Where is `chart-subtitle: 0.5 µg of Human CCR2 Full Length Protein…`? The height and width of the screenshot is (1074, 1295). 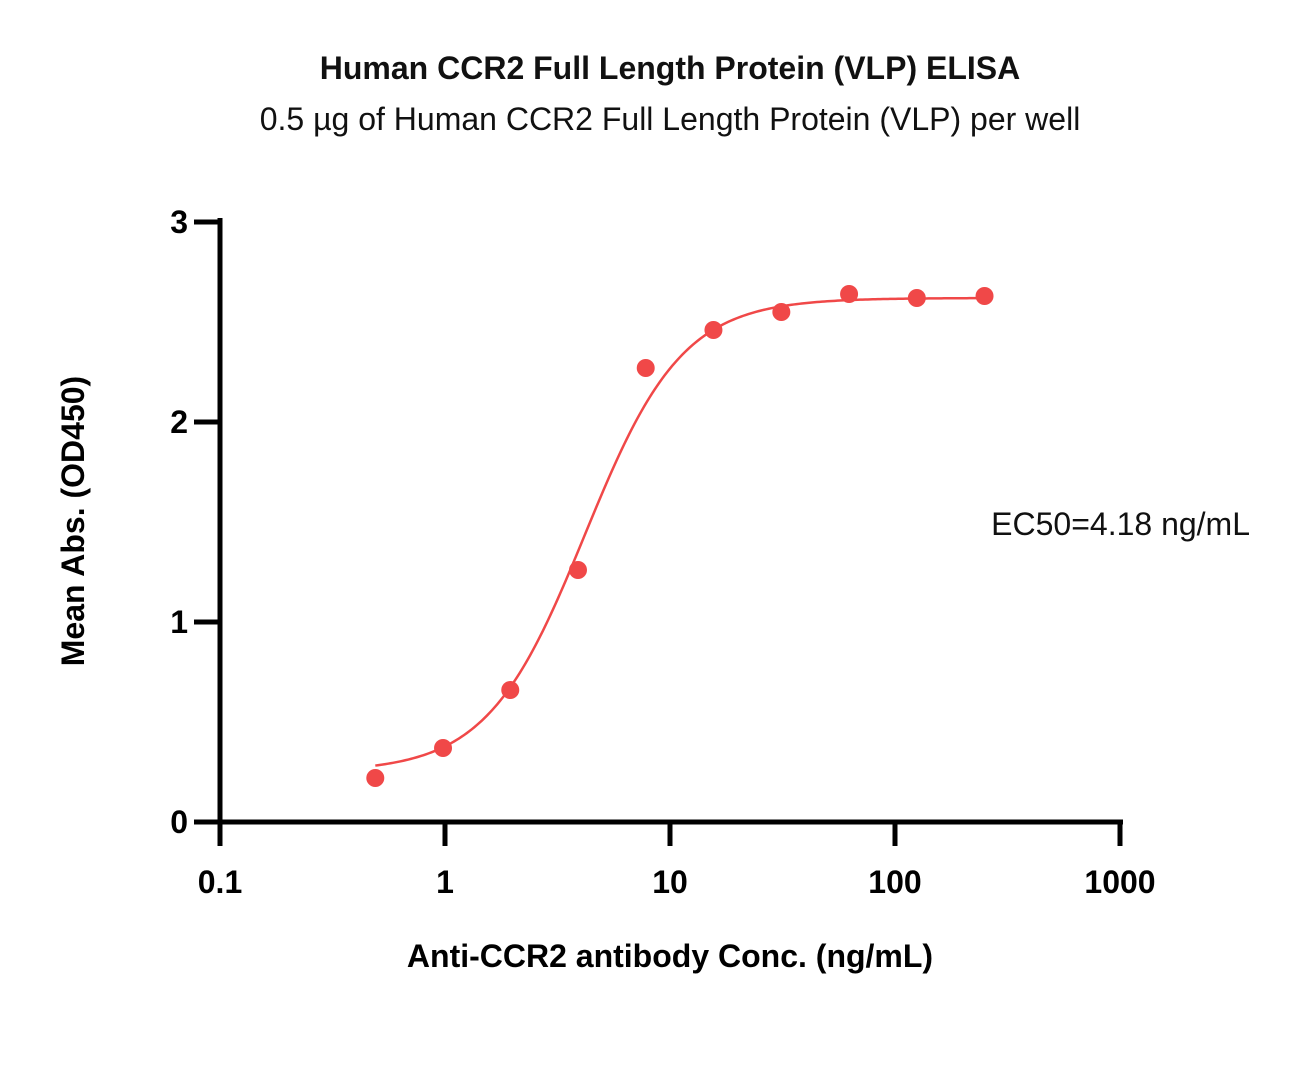
chart-subtitle: 0.5 µg of Human CCR2 Full Length Protein… is located at coordinates (670, 119).